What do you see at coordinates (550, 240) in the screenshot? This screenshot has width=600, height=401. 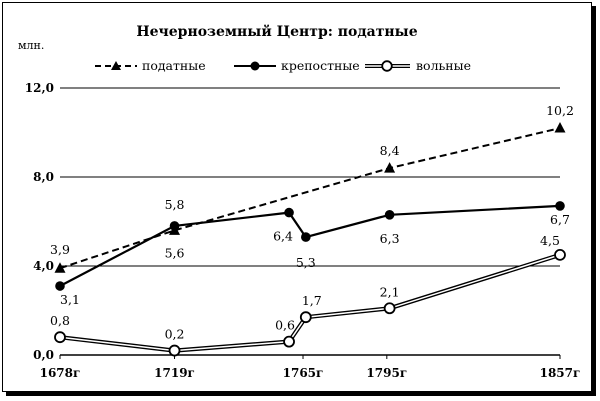 I see `data-label: 4,5` at bounding box center [550, 240].